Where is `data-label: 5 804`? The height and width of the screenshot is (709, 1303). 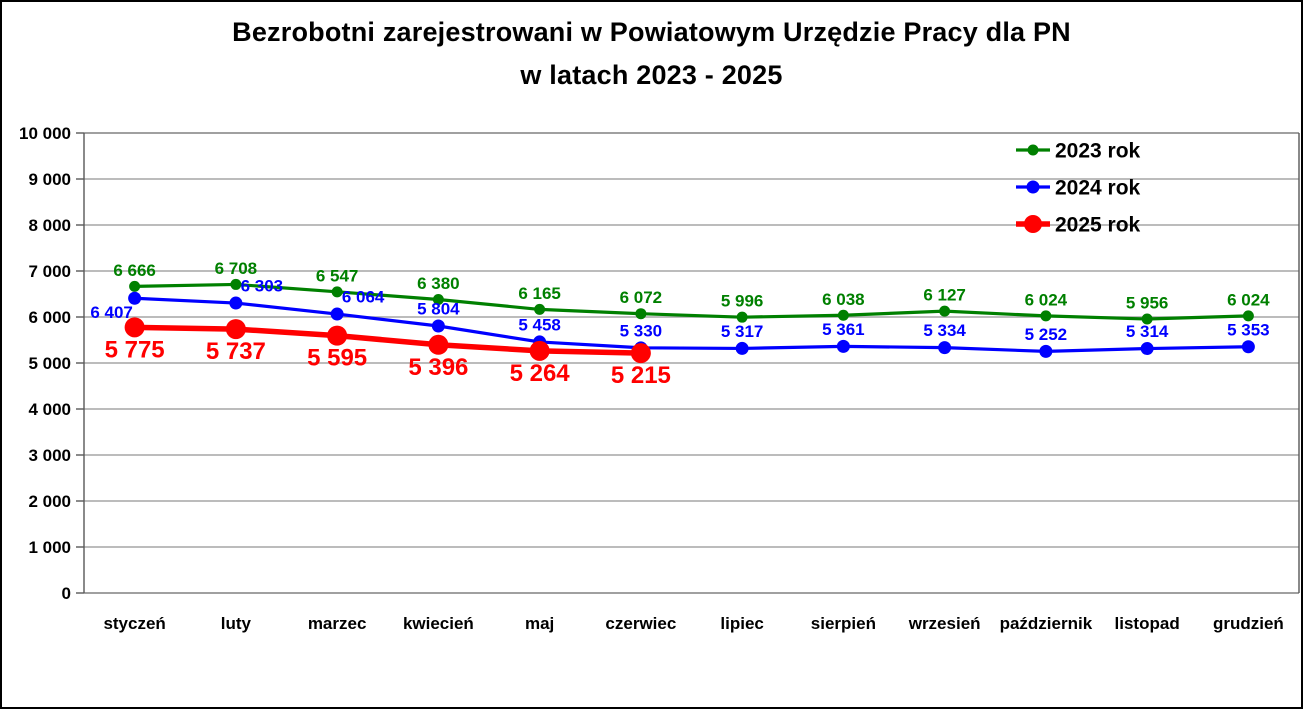
data-label: 5 804 is located at coordinates (438, 309).